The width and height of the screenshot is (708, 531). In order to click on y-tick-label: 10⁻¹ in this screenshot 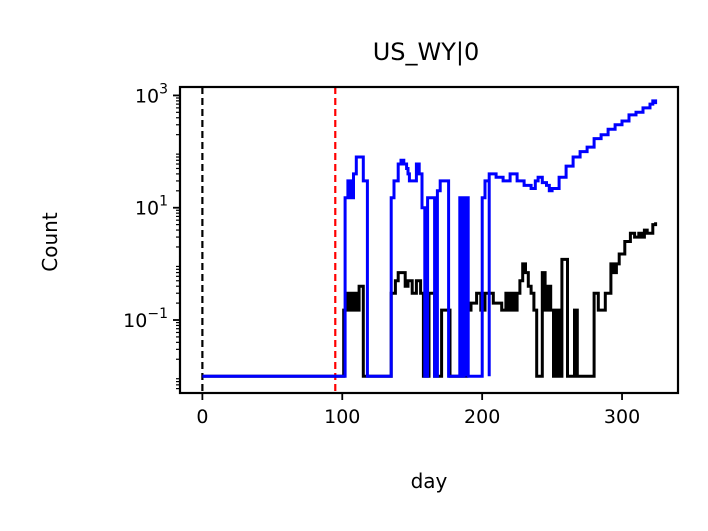, I will do `click(145, 319)`.